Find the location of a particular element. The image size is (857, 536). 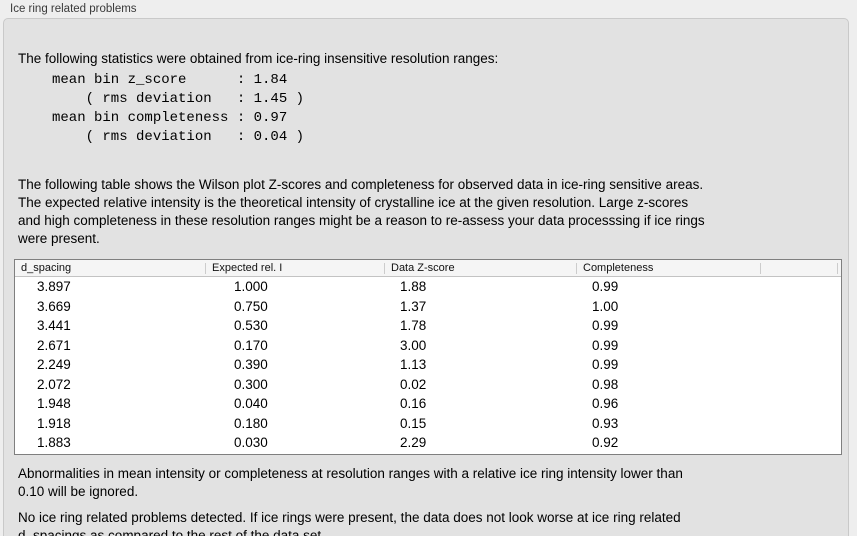

groupbox-title: Ice ring related problems is located at coordinates (73, 9).